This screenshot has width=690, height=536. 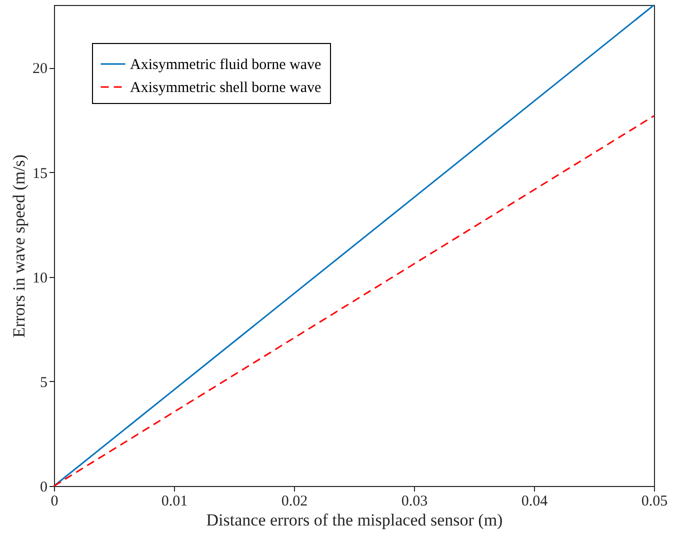 What do you see at coordinates (174, 502) in the screenshot?
I see `x-tick-label: 0.01` at bounding box center [174, 502].